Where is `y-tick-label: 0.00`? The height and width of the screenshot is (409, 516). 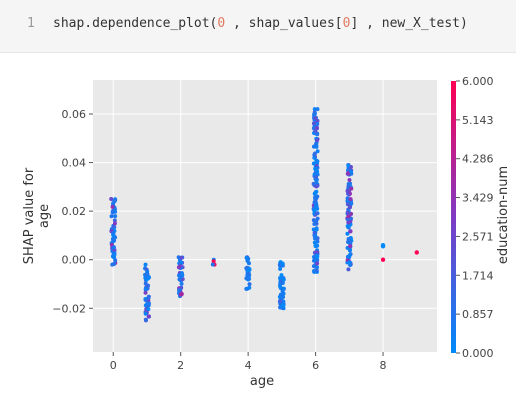 y-tick-label: 0.00 is located at coordinates (74, 260).